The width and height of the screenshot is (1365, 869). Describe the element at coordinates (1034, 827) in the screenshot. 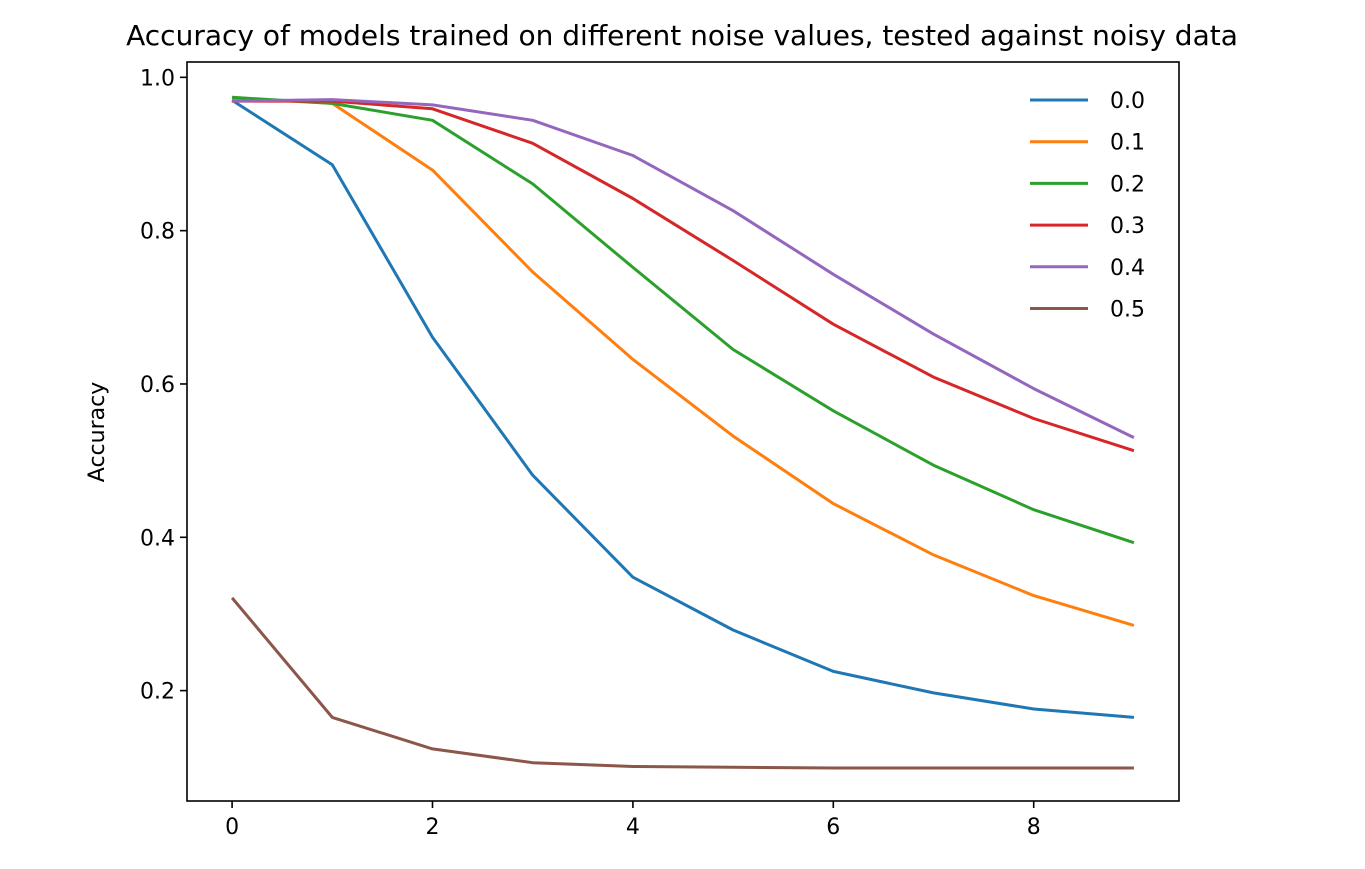

I see `x-tick-label: 8` at that location.